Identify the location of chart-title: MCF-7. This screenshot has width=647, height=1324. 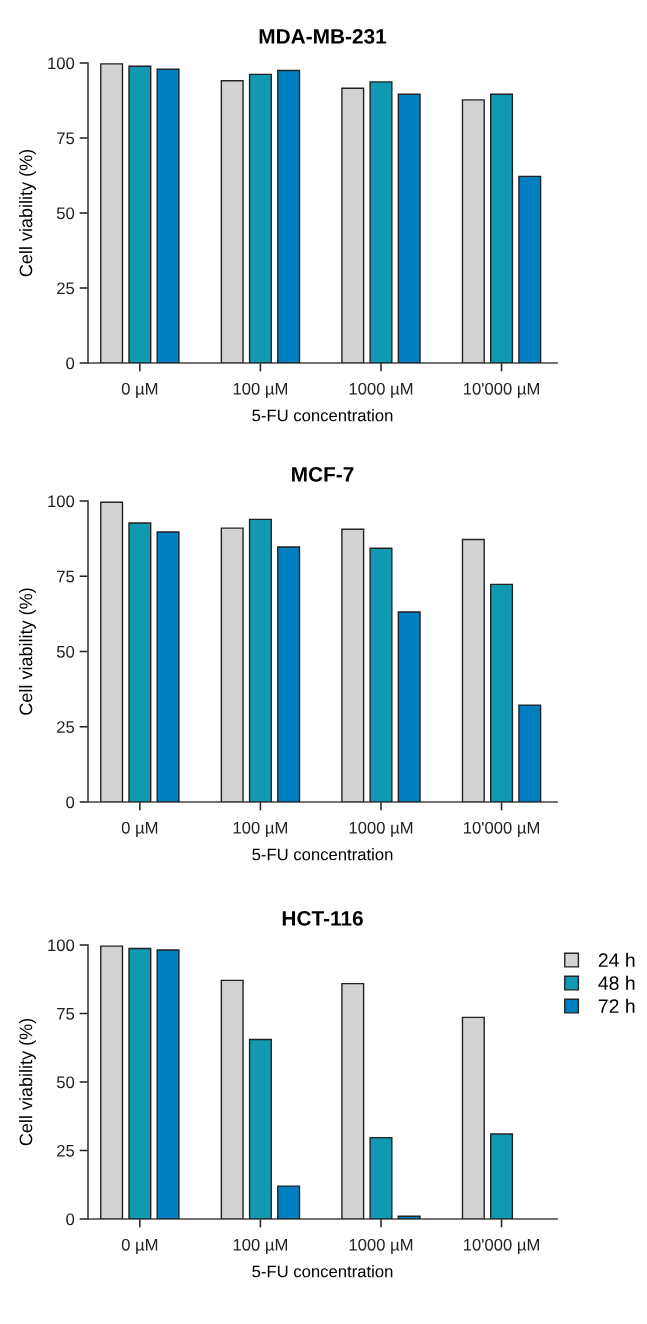
(323, 474).